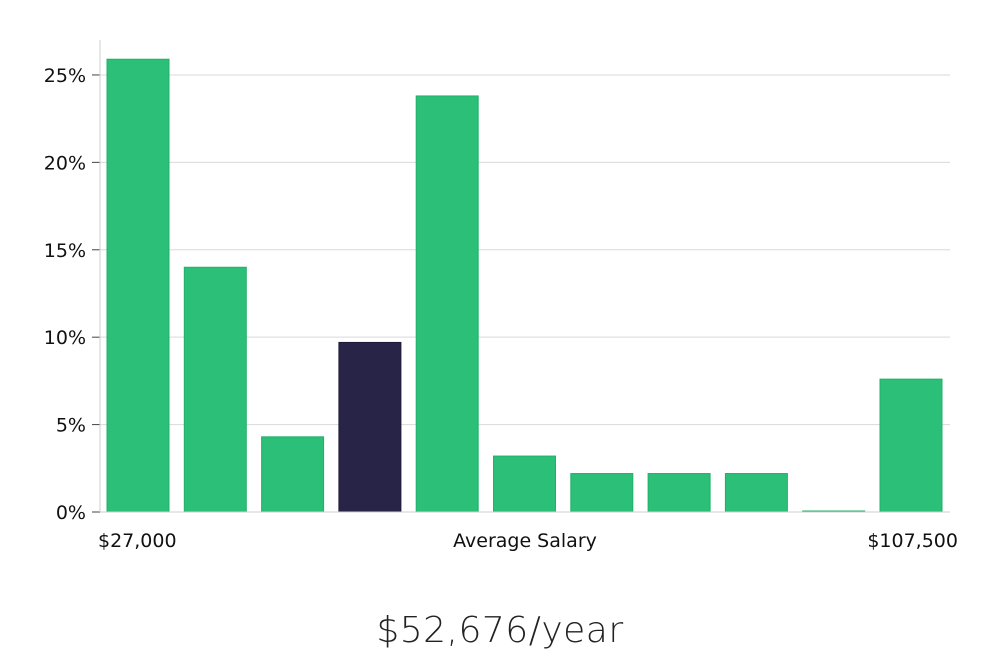  What do you see at coordinates (137, 541) in the screenshot?
I see `x-min-label: $27,000` at bounding box center [137, 541].